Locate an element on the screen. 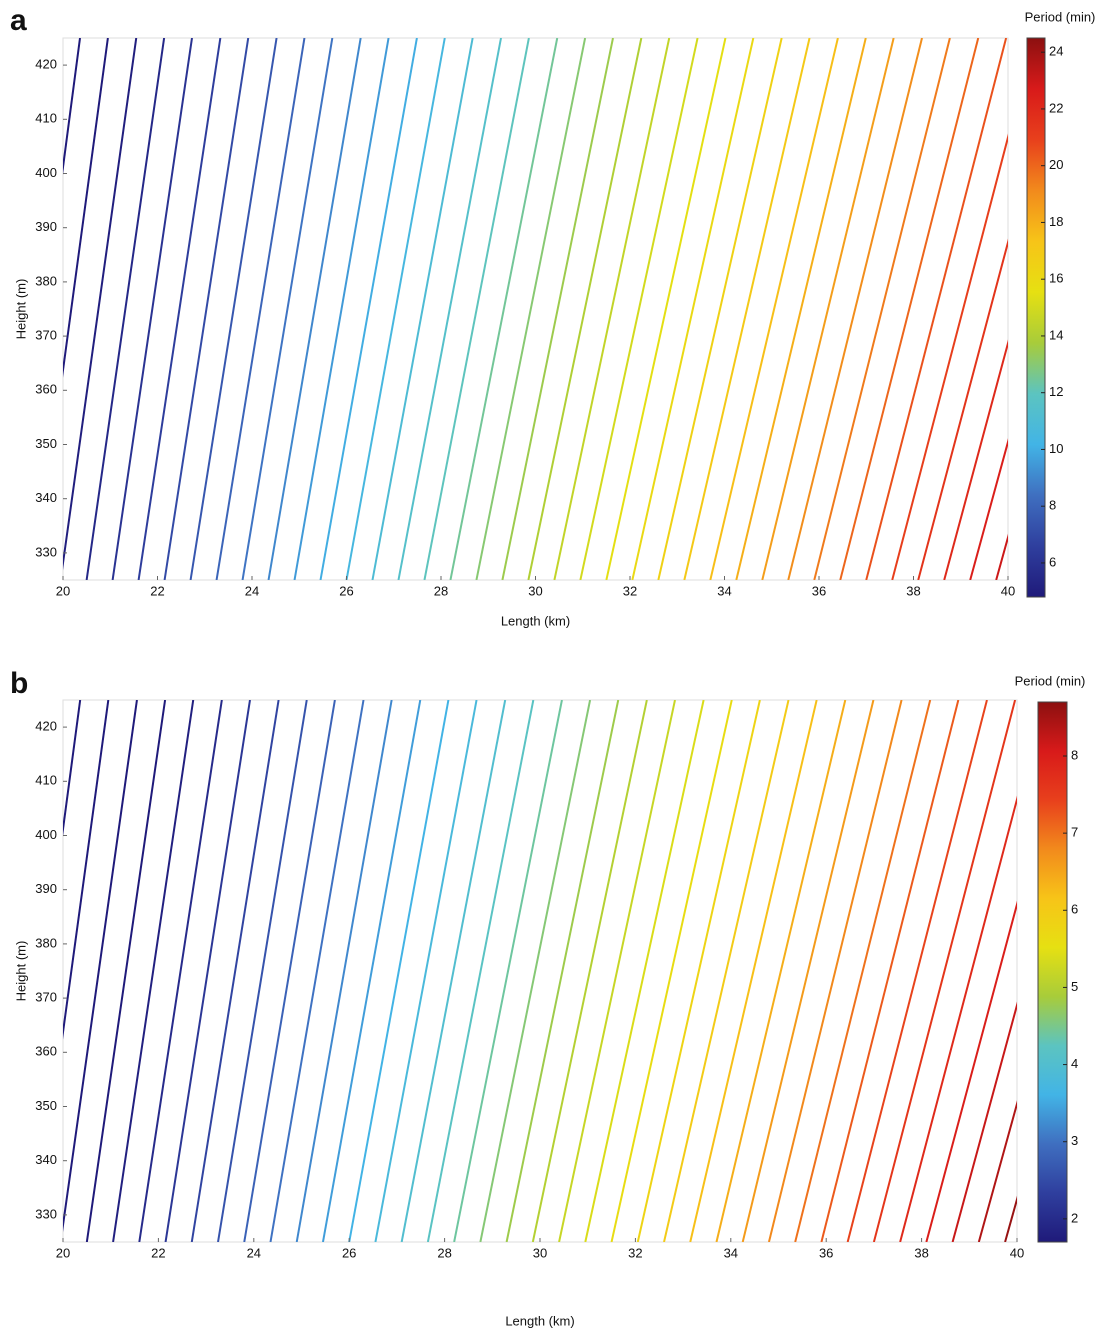 The height and width of the screenshot is (1333, 1102). colorbar-tick-label: 3 is located at coordinates (1074, 1140).